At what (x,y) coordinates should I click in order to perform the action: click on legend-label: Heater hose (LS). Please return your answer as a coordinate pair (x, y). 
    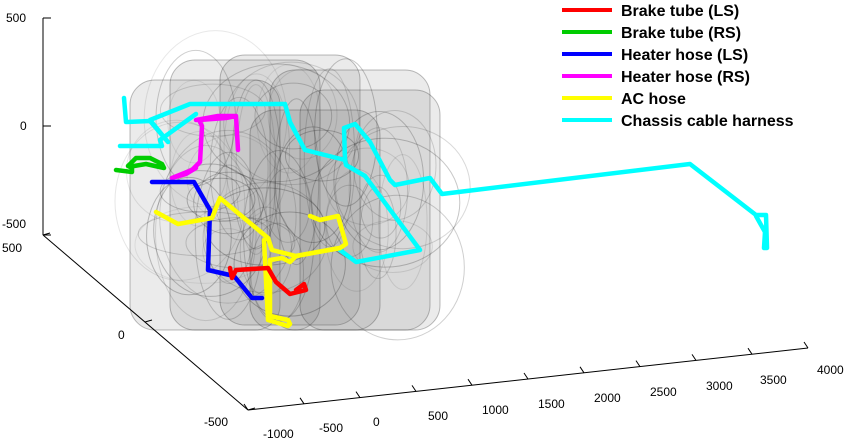
    Looking at the image, I should click on (684, 55).